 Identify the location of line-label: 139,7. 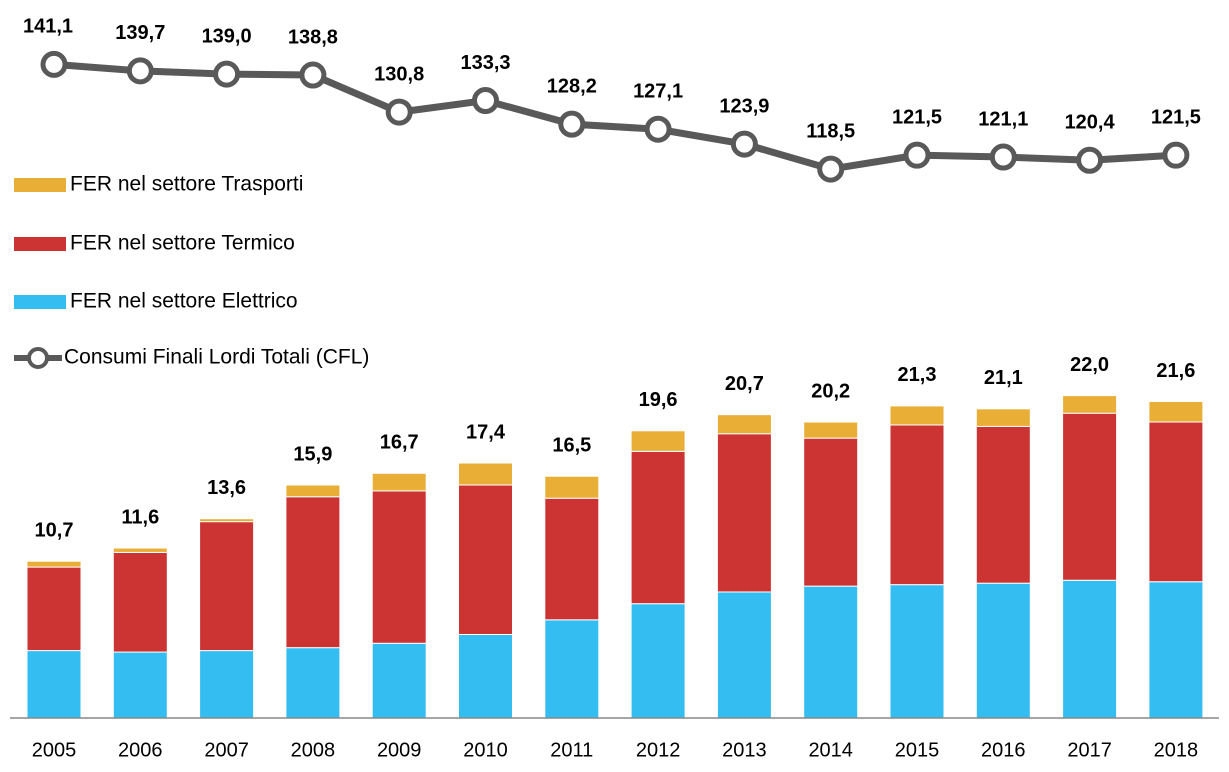
(140, 33).